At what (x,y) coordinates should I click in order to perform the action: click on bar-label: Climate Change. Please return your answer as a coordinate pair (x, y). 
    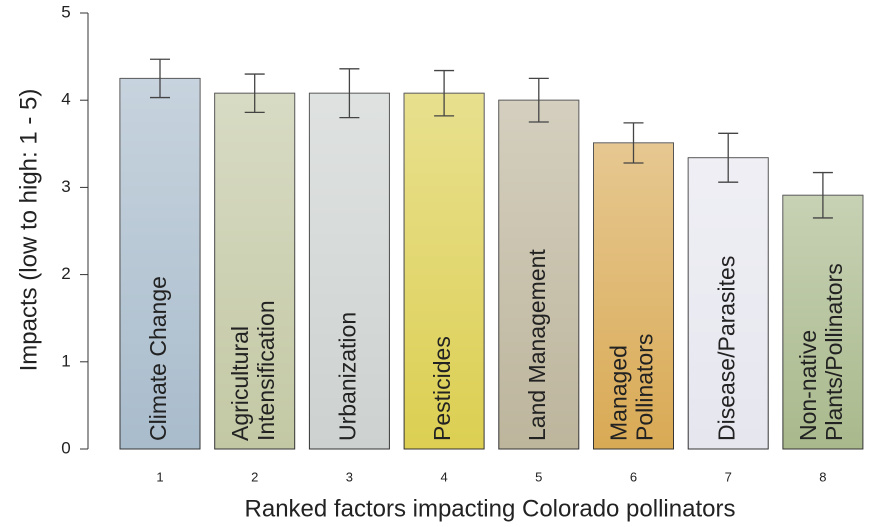
    Looking at the image, I should click on (158, 358).